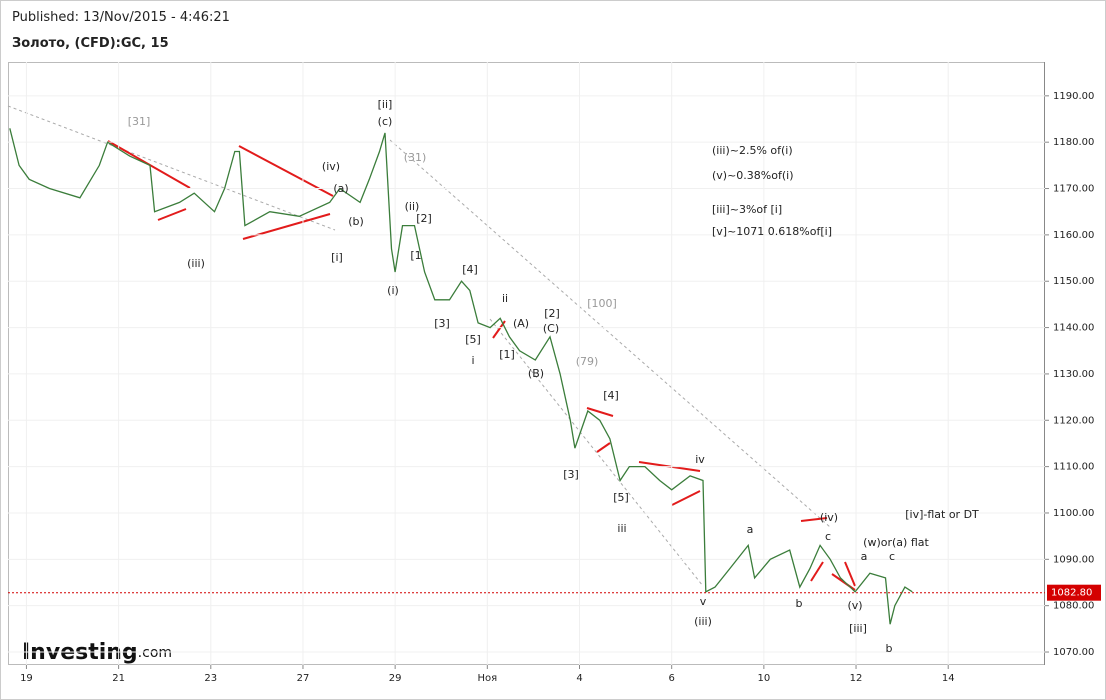 The image size is (1106, 700). I want to click on x-tick-label: 4, so click(579, 678).